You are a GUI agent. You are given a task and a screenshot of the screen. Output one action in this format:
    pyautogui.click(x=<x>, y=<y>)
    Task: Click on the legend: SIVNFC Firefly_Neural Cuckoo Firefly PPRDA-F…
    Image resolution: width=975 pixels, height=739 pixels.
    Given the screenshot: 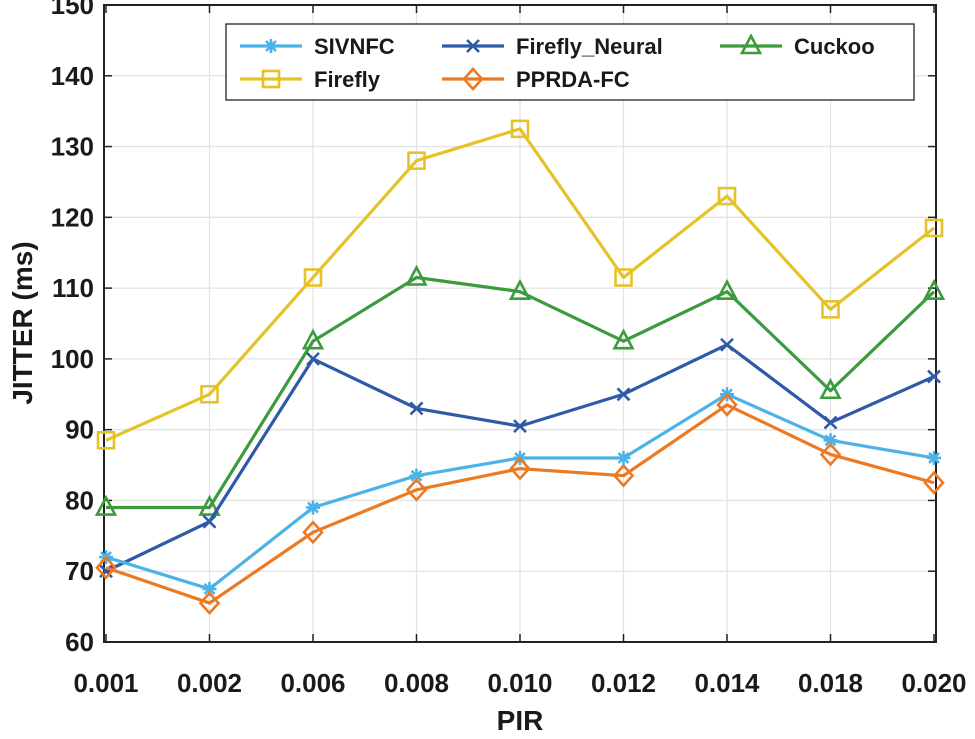 What is the action you would take?
    pyautogui.click(x=570, y=62)
    